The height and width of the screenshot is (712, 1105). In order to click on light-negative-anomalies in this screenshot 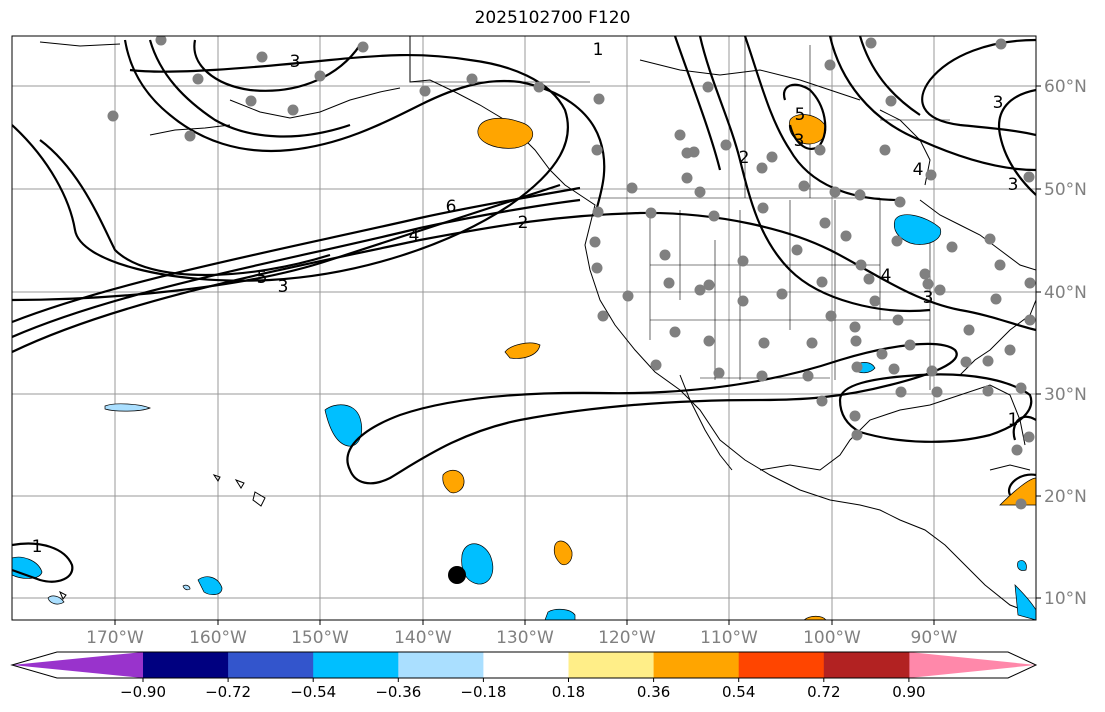, I will do `click(119, 504)`.